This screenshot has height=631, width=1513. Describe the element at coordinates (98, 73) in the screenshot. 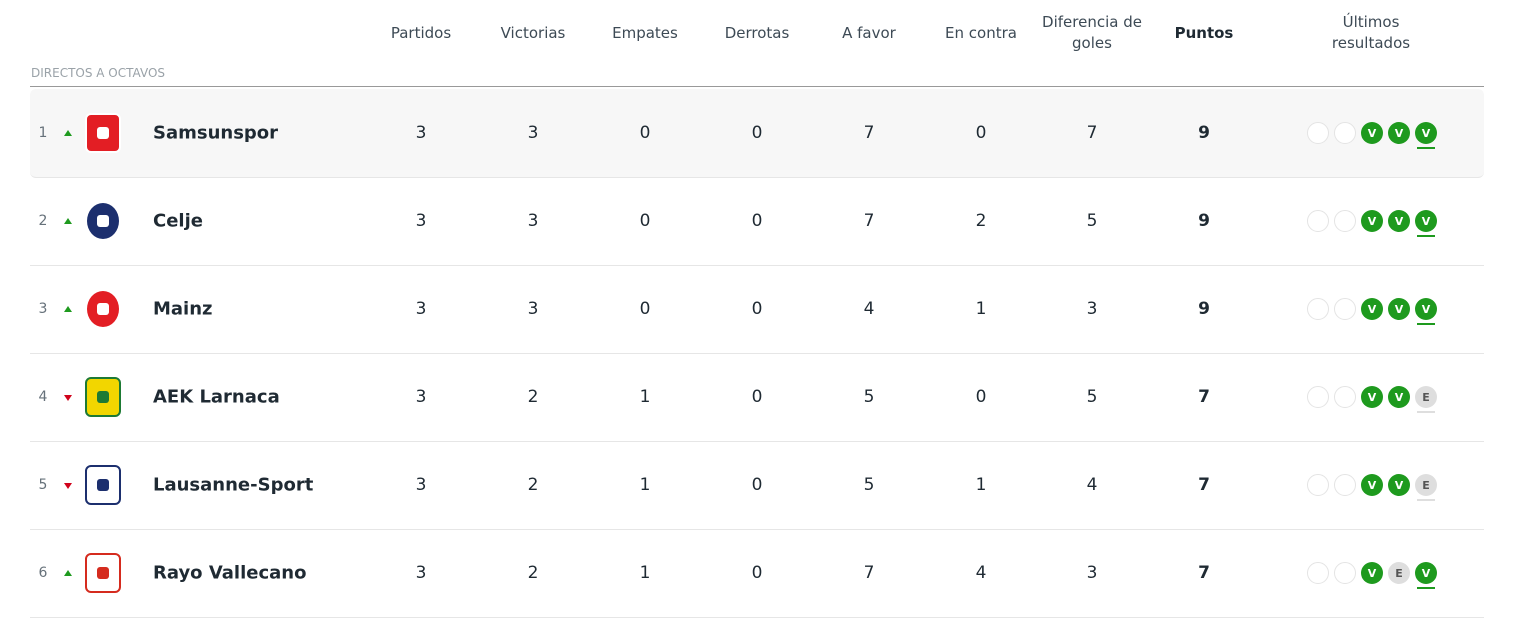

I see `section-label: DIRECTOS A OCTAVOS` at that location.